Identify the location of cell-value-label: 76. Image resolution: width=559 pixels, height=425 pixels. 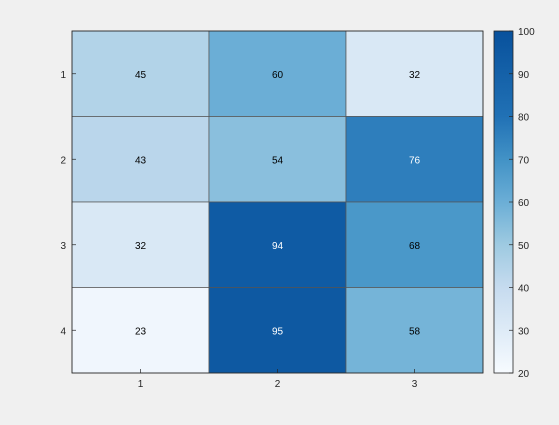
(415, 160).